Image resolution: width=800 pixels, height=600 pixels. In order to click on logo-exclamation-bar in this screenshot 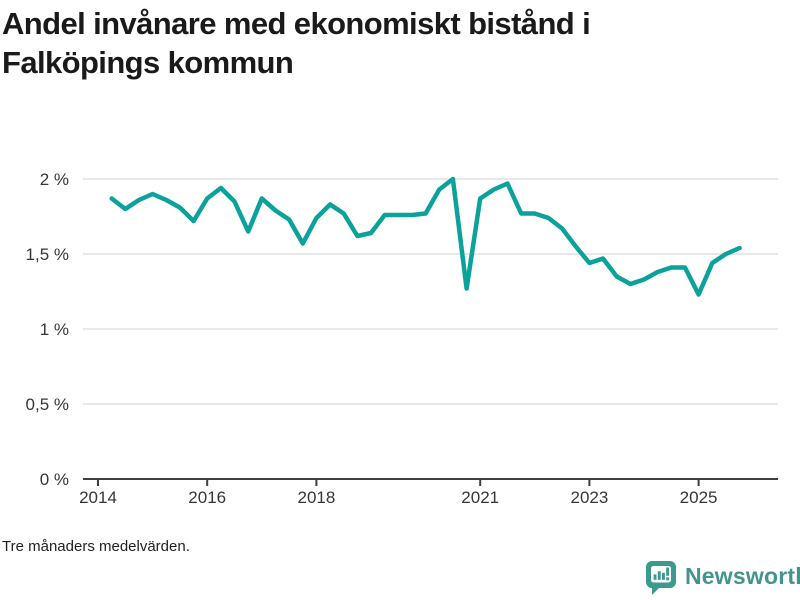, I will do `click(668, 571)`.